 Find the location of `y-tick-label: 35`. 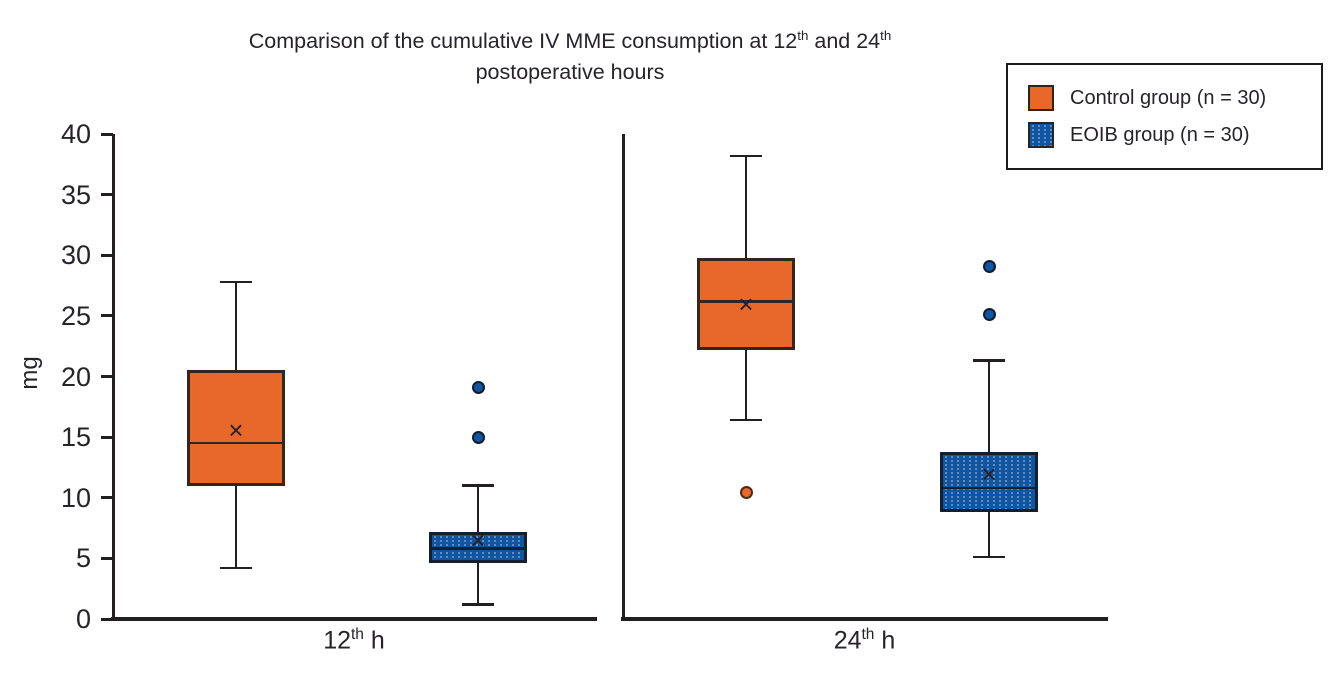

y-tick-label: 35 is located at coordinates (75, 194).